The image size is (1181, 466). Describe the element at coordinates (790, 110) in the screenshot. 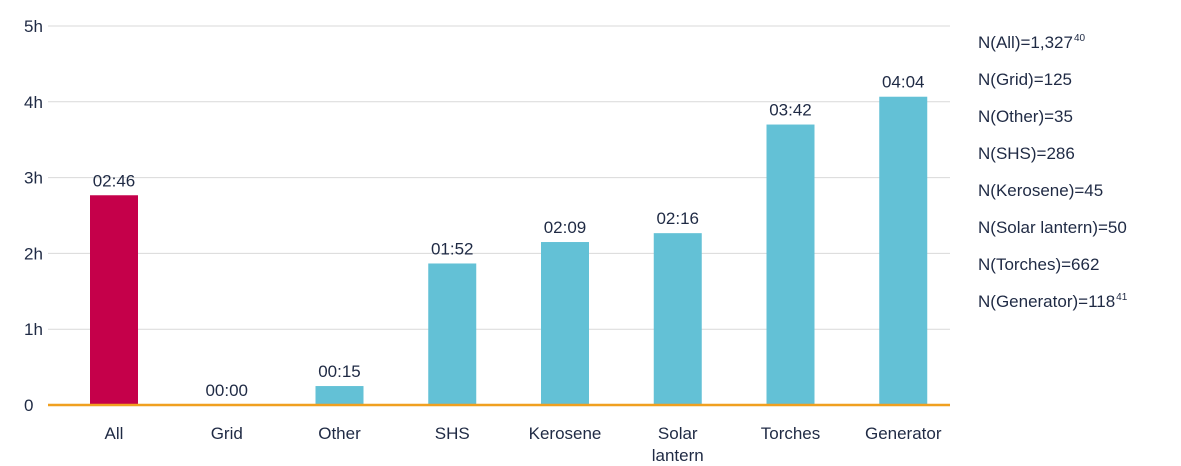

I see `data-label-6: 03:42` at that location.